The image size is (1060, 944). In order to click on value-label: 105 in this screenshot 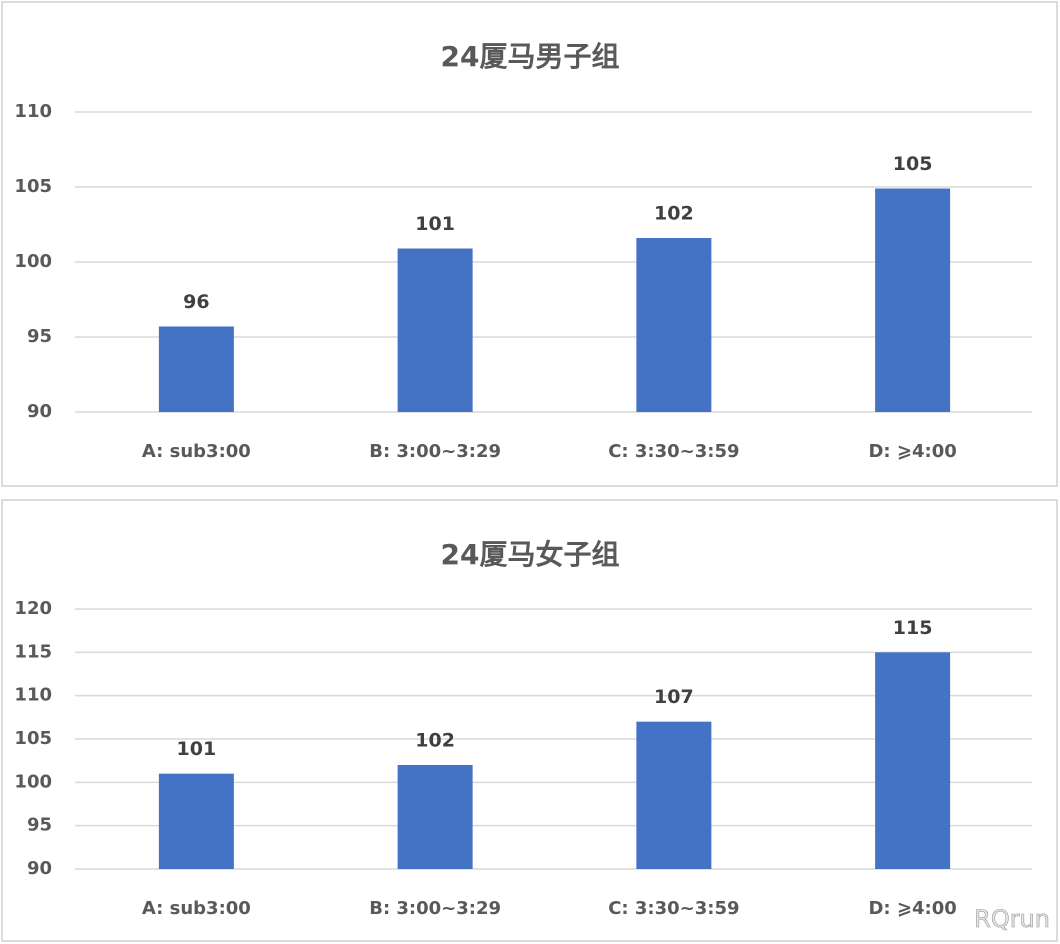, I will do `click(913, 164)`.